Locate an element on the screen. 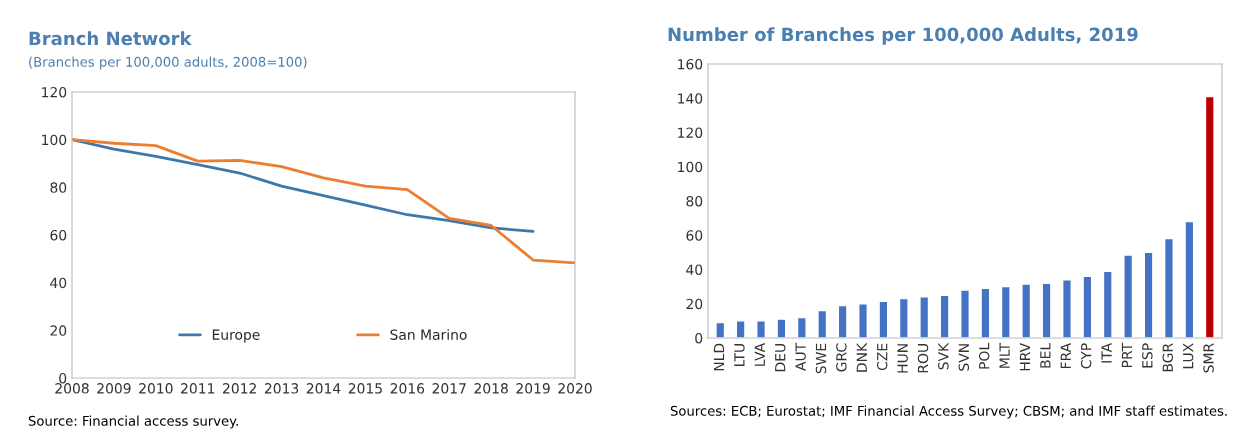  x-tick-label: 2013 is located at coordinates (281, 388).